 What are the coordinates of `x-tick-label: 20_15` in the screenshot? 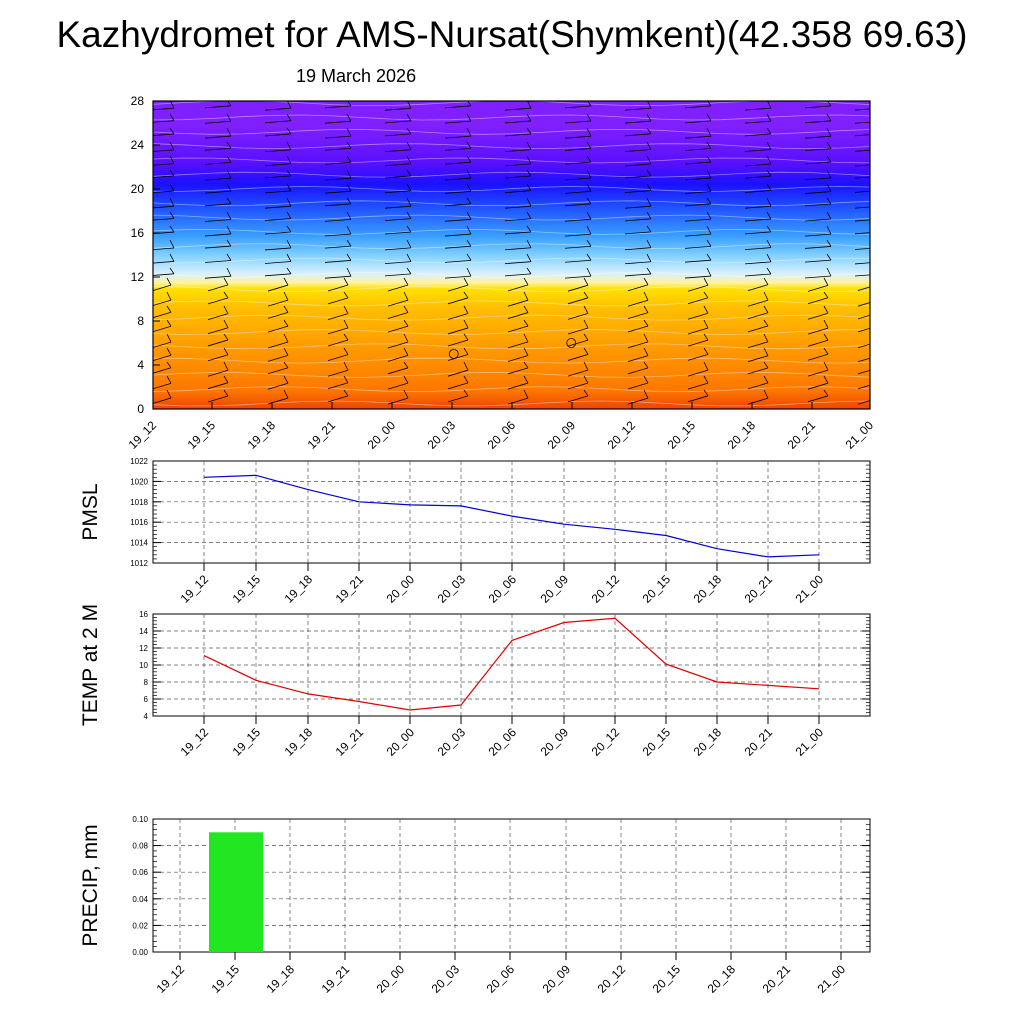 It's located at (682, 435).